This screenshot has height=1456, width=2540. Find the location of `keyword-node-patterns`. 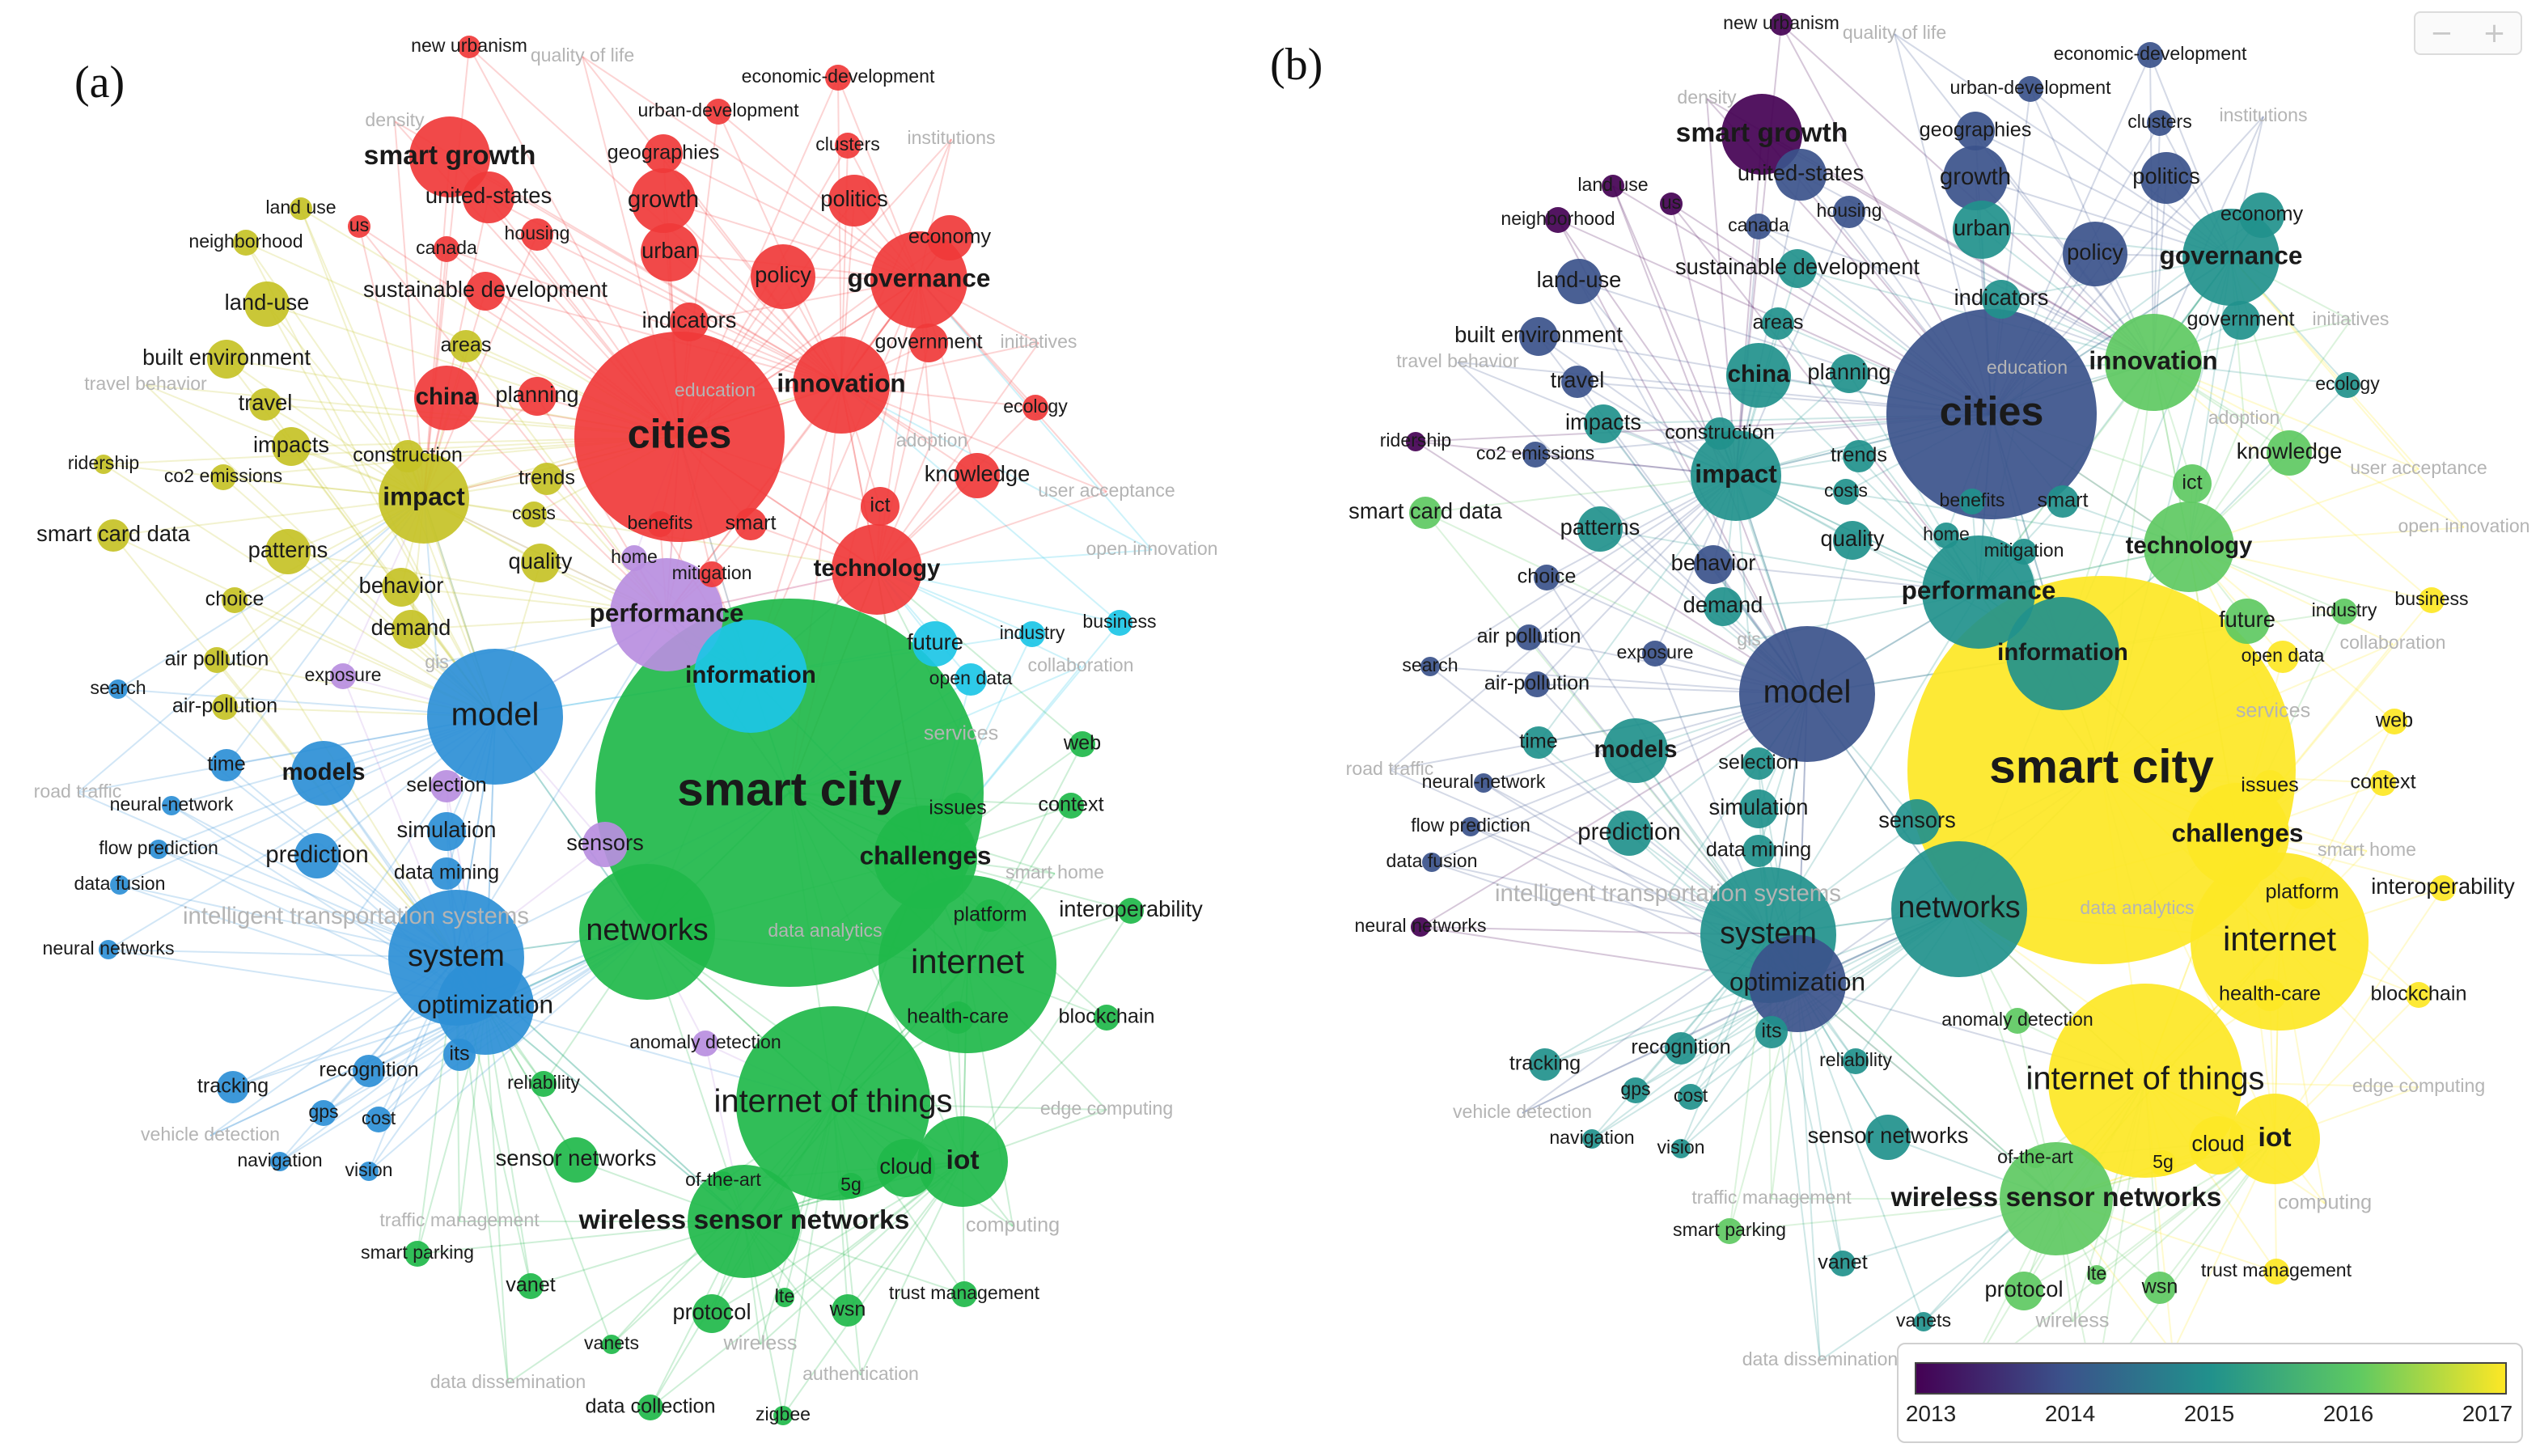

keyword-node-patterns is located at coordinates (1600, 529).